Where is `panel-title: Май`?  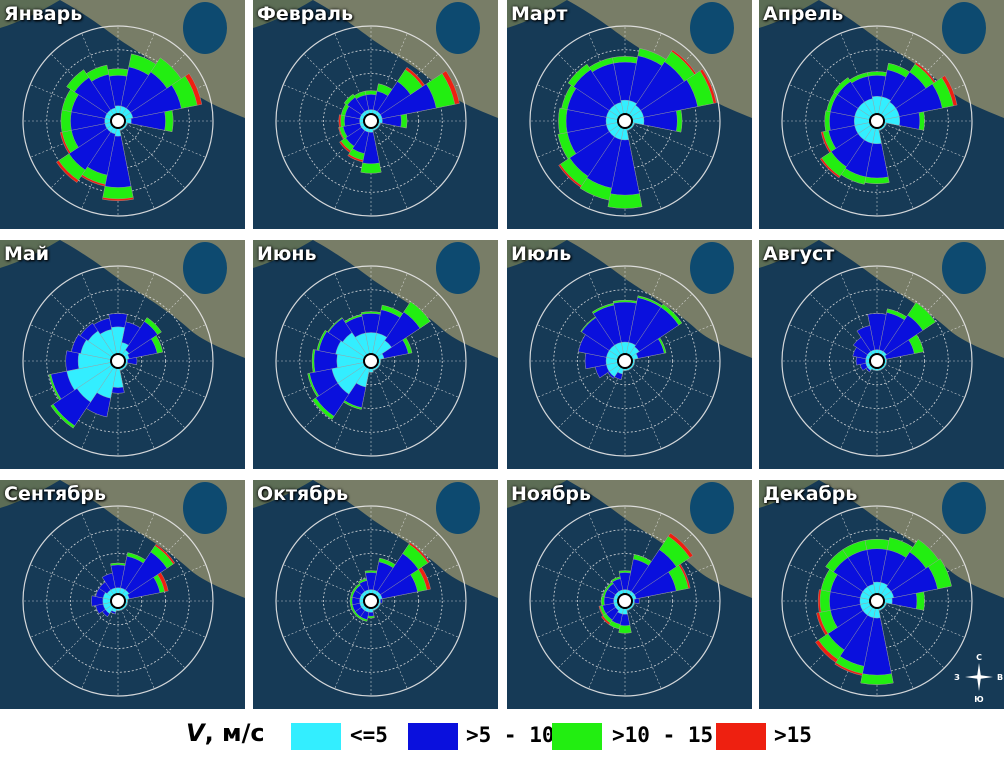
panel-title: Май is located at coordinates (27, 254).